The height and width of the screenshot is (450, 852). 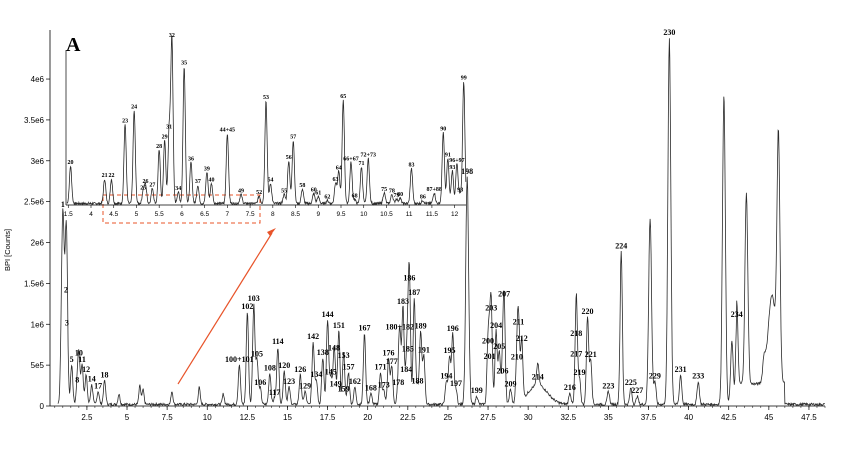 What do you see at coordinates (105, 176) in the screenshot?
I see `inset-peak-label: 21` at bounding box center [105, 176].